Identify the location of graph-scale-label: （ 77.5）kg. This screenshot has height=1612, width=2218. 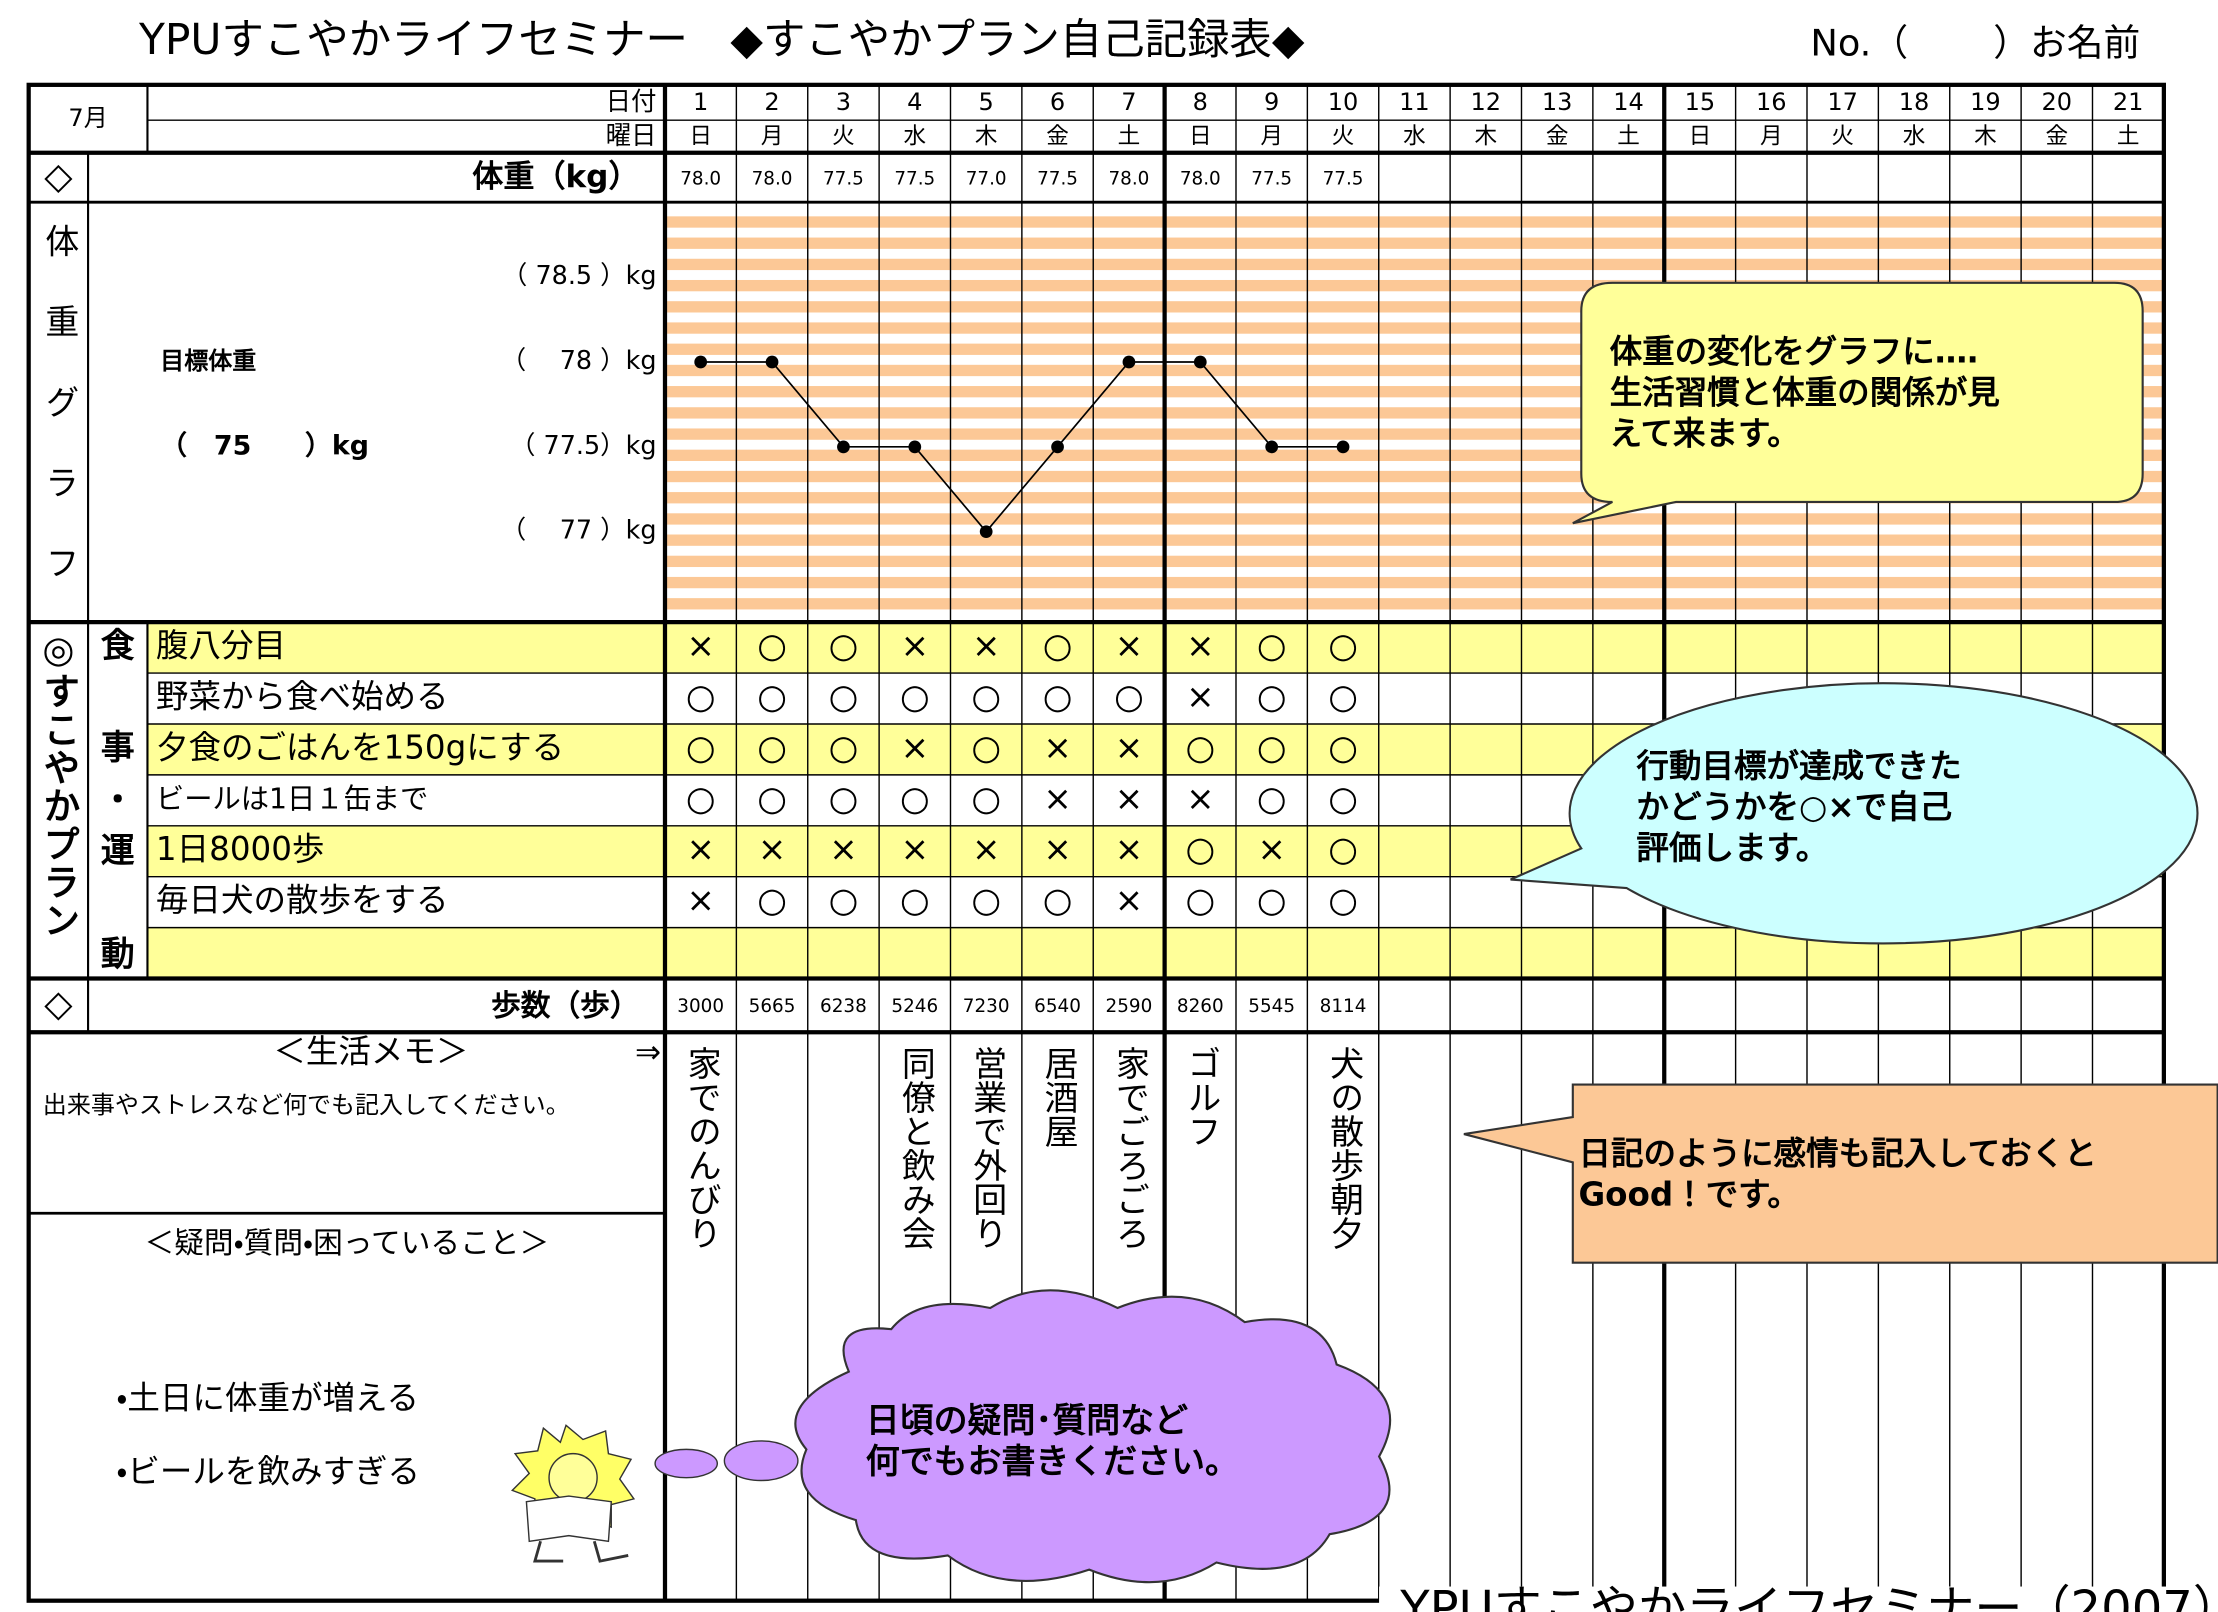
(583, 446).